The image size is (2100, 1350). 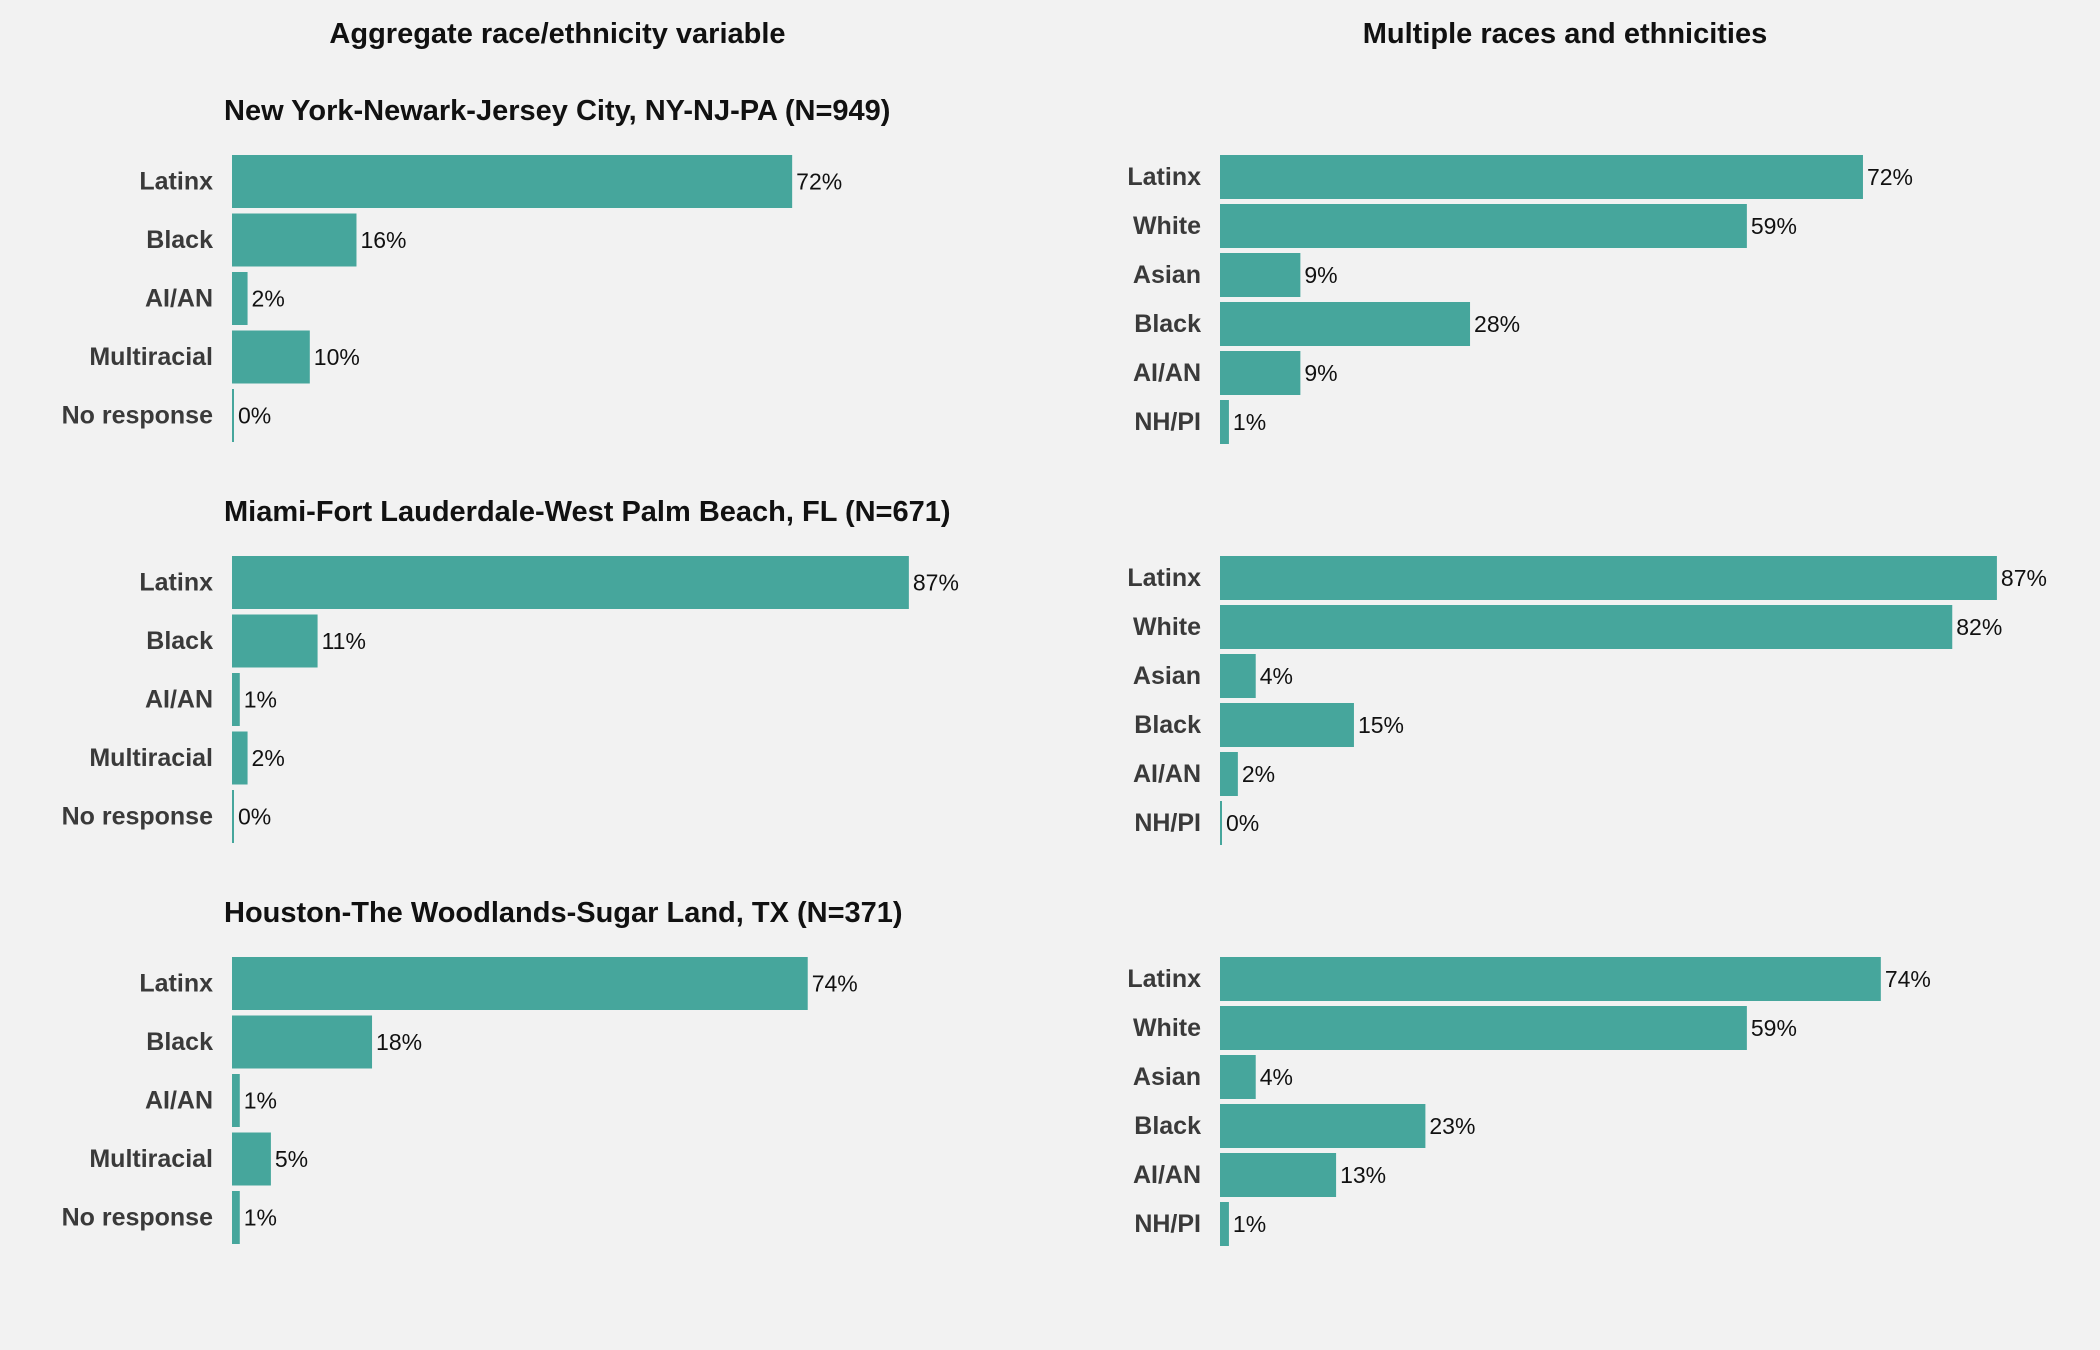 I want to click on value-label-ai-an: 13%, so click(x=1363, y=1175).